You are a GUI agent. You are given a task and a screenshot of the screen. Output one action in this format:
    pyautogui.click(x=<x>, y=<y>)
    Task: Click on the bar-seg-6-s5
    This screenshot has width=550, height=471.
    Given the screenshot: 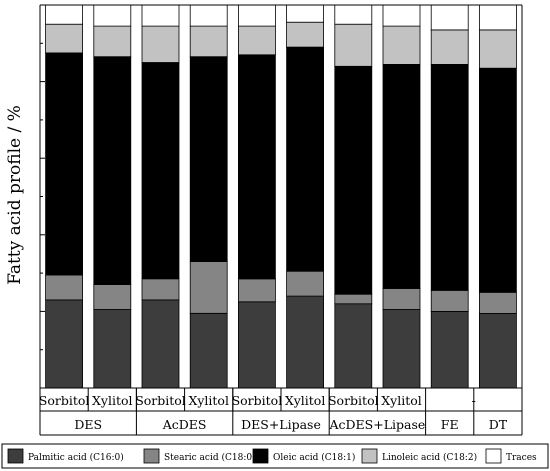 What is the action you would take?
    pyautogui.click(x=305, y=13)
    